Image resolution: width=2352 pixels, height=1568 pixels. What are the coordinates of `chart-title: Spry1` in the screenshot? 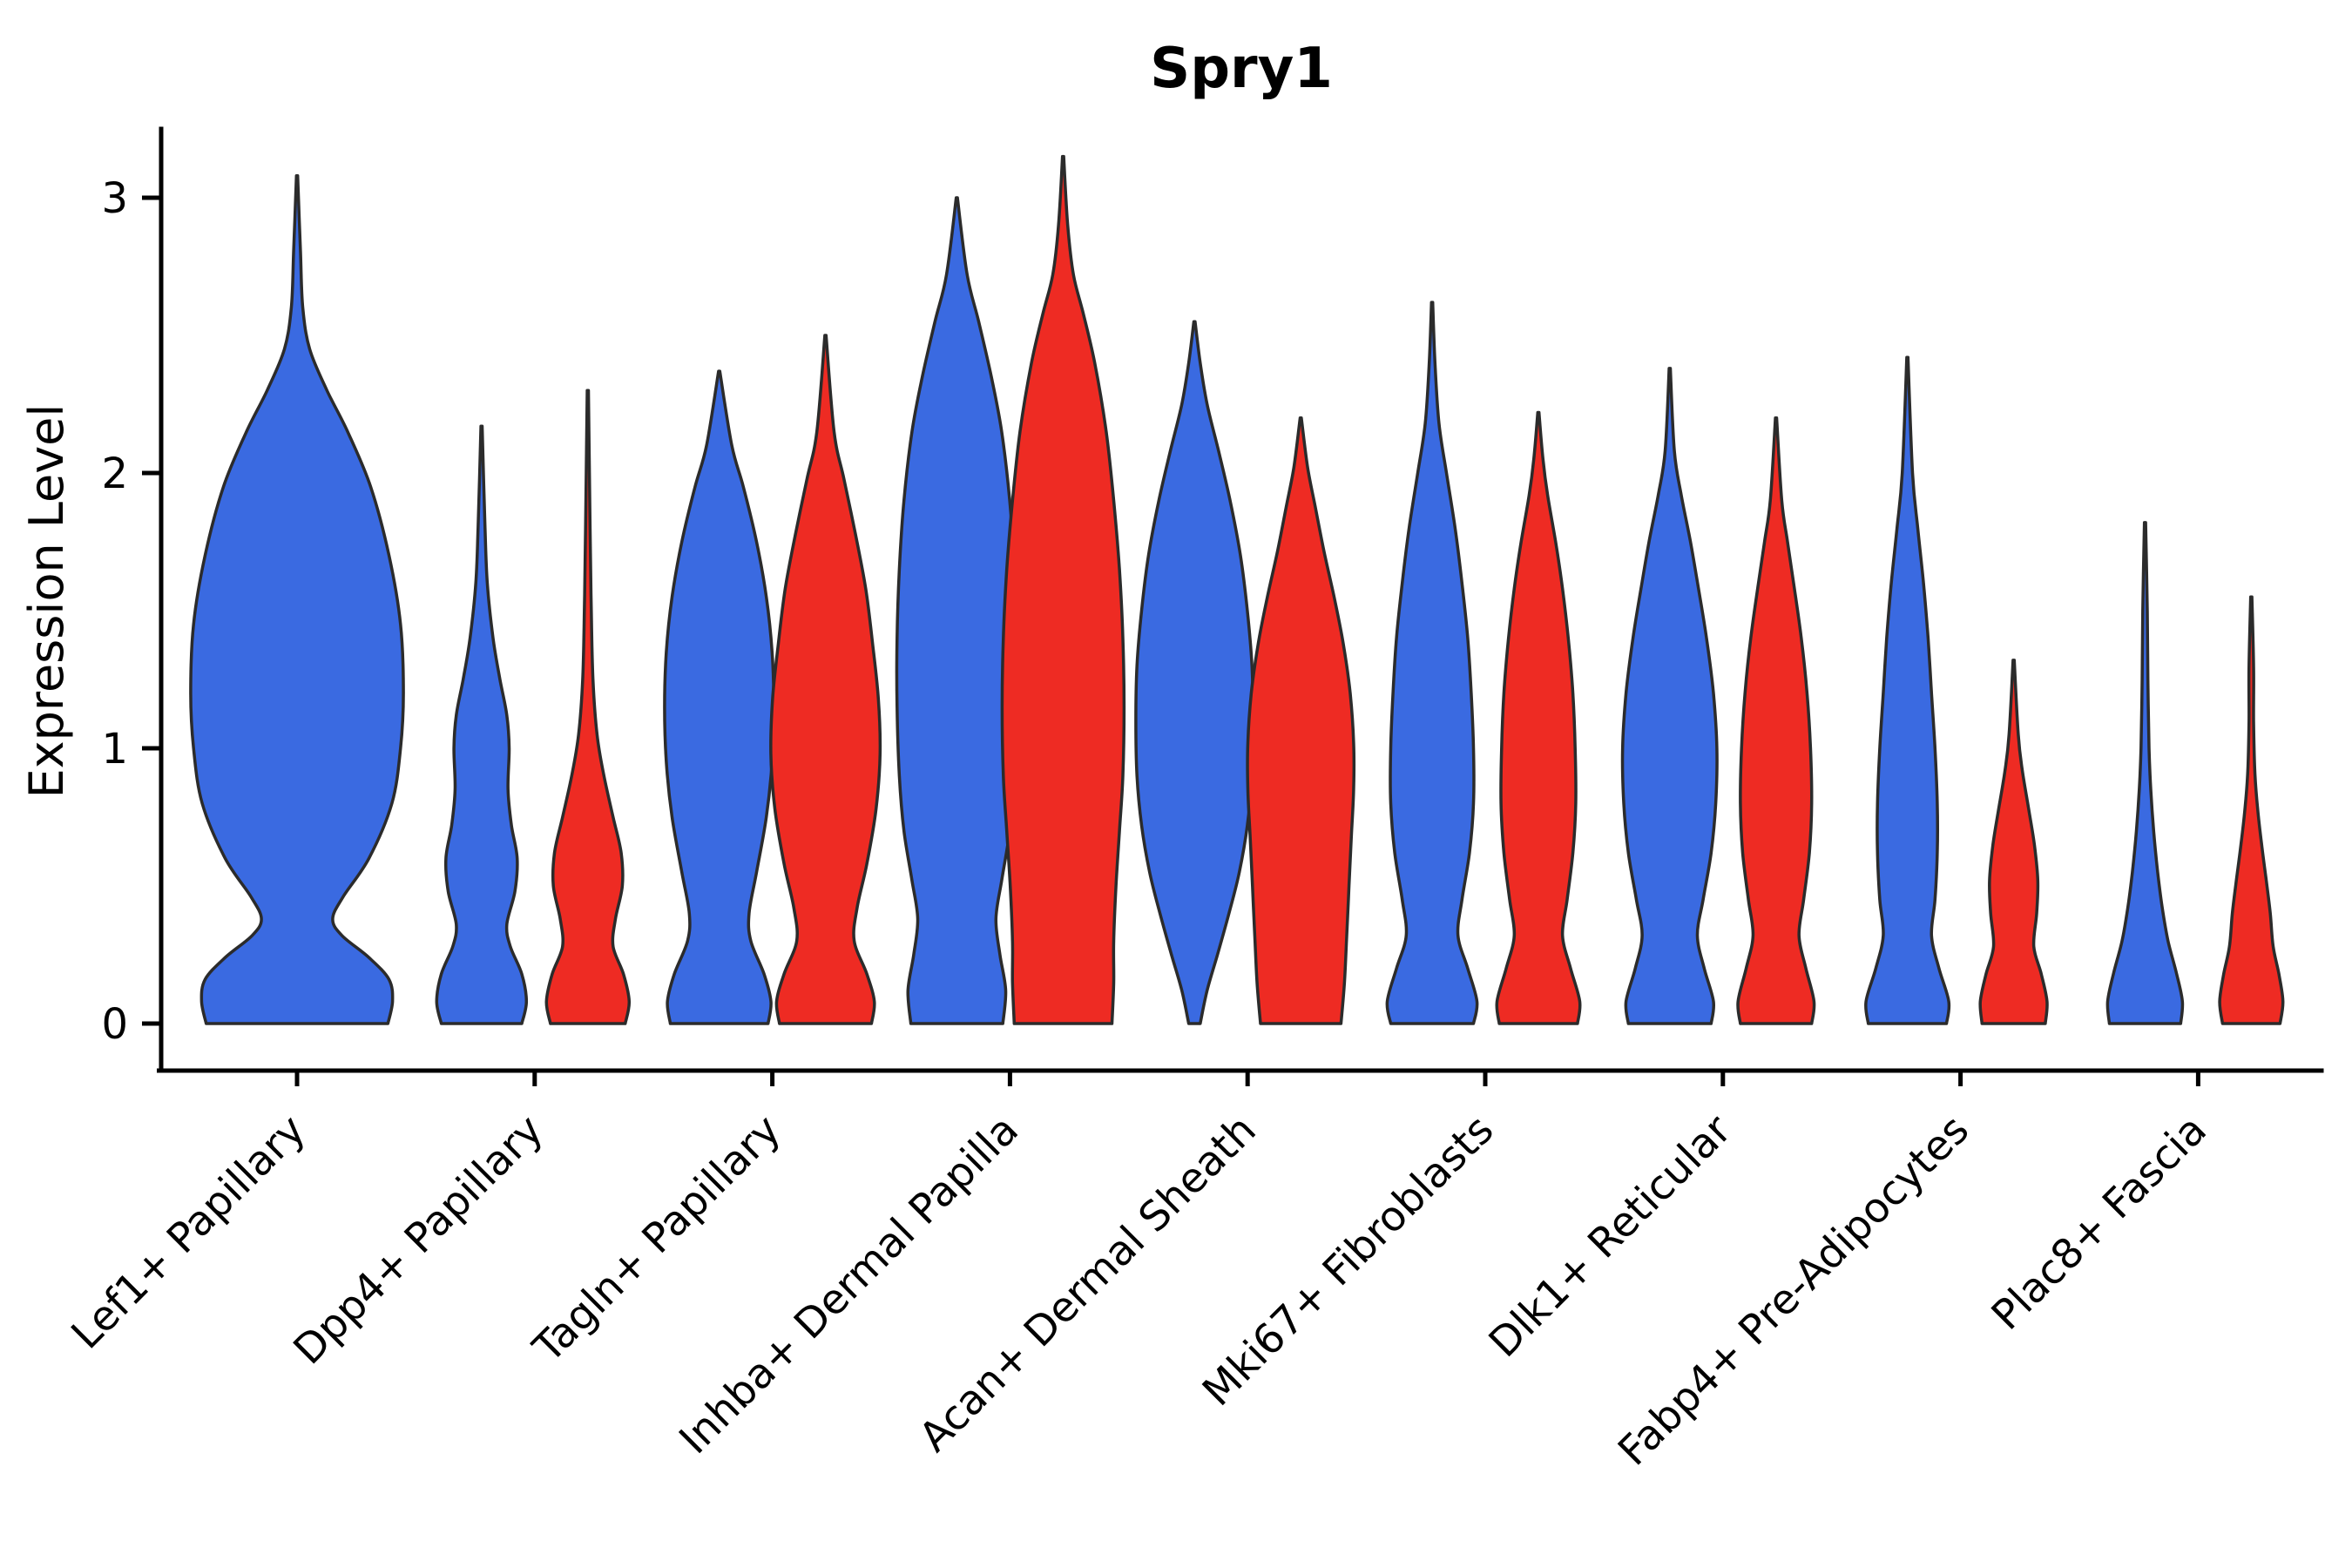 It's located at (1241, 69).